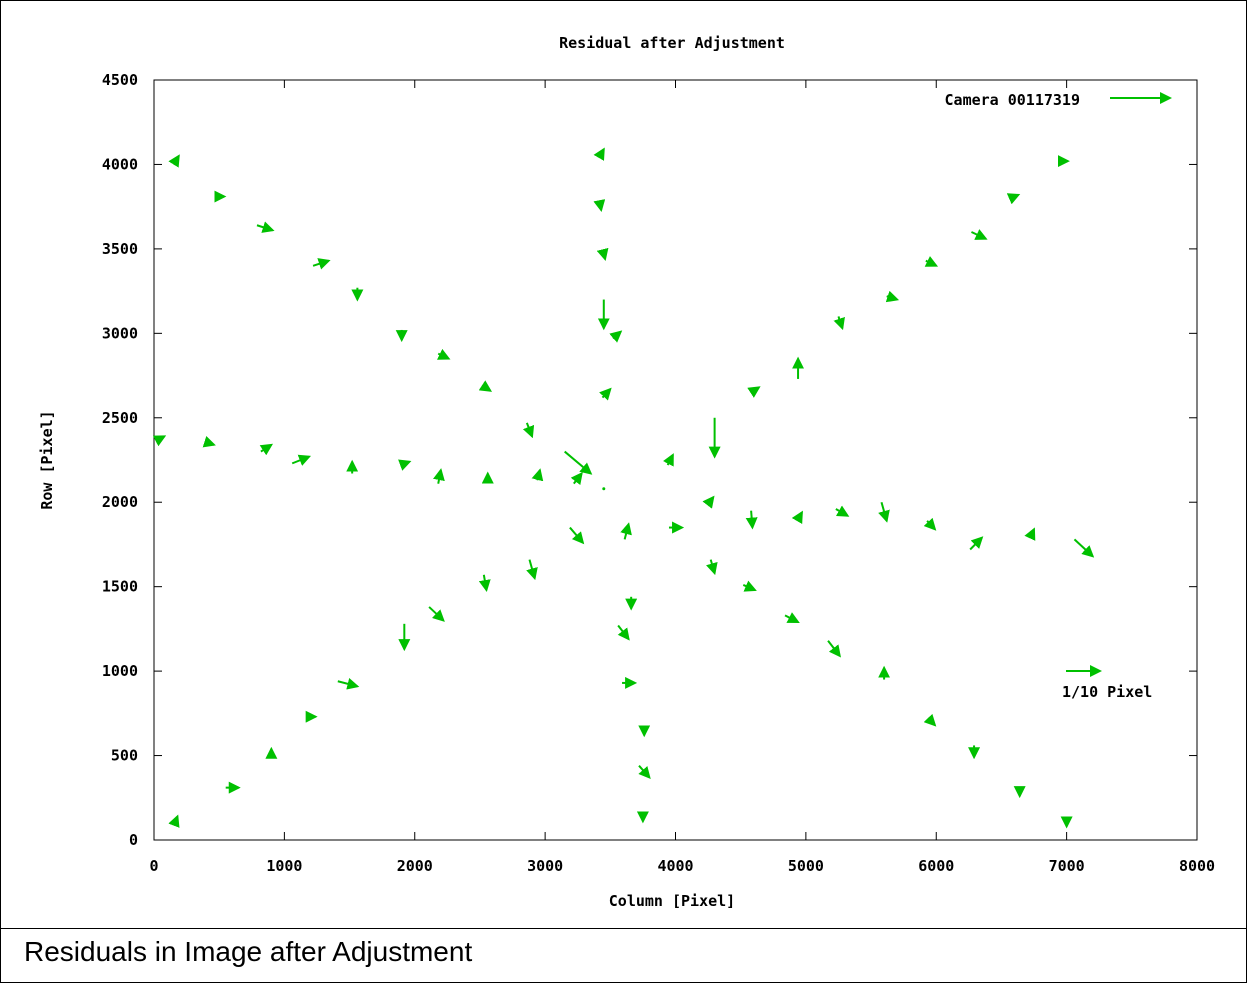 This screenshot has height=983, width=1247. What do you see at coordinates (415, 866) in the screenshot?
I see `x-tick-label: 2000` at bounding box center [415, 866].